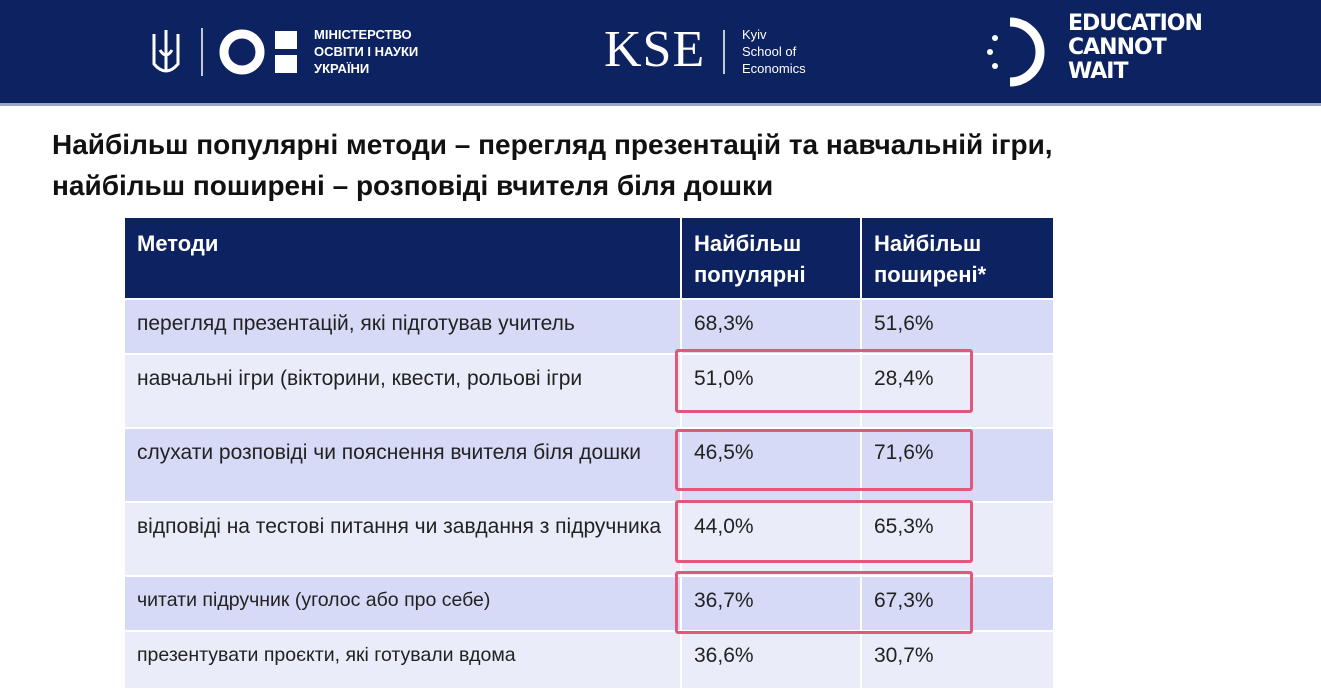  I want to click on text: WAIT, so click(1098, 71).